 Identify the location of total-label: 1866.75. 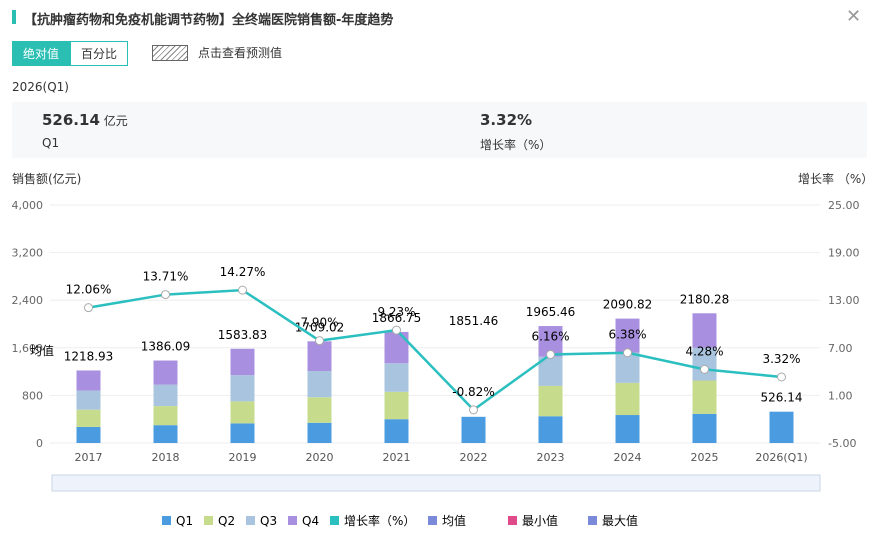
(397, 318).